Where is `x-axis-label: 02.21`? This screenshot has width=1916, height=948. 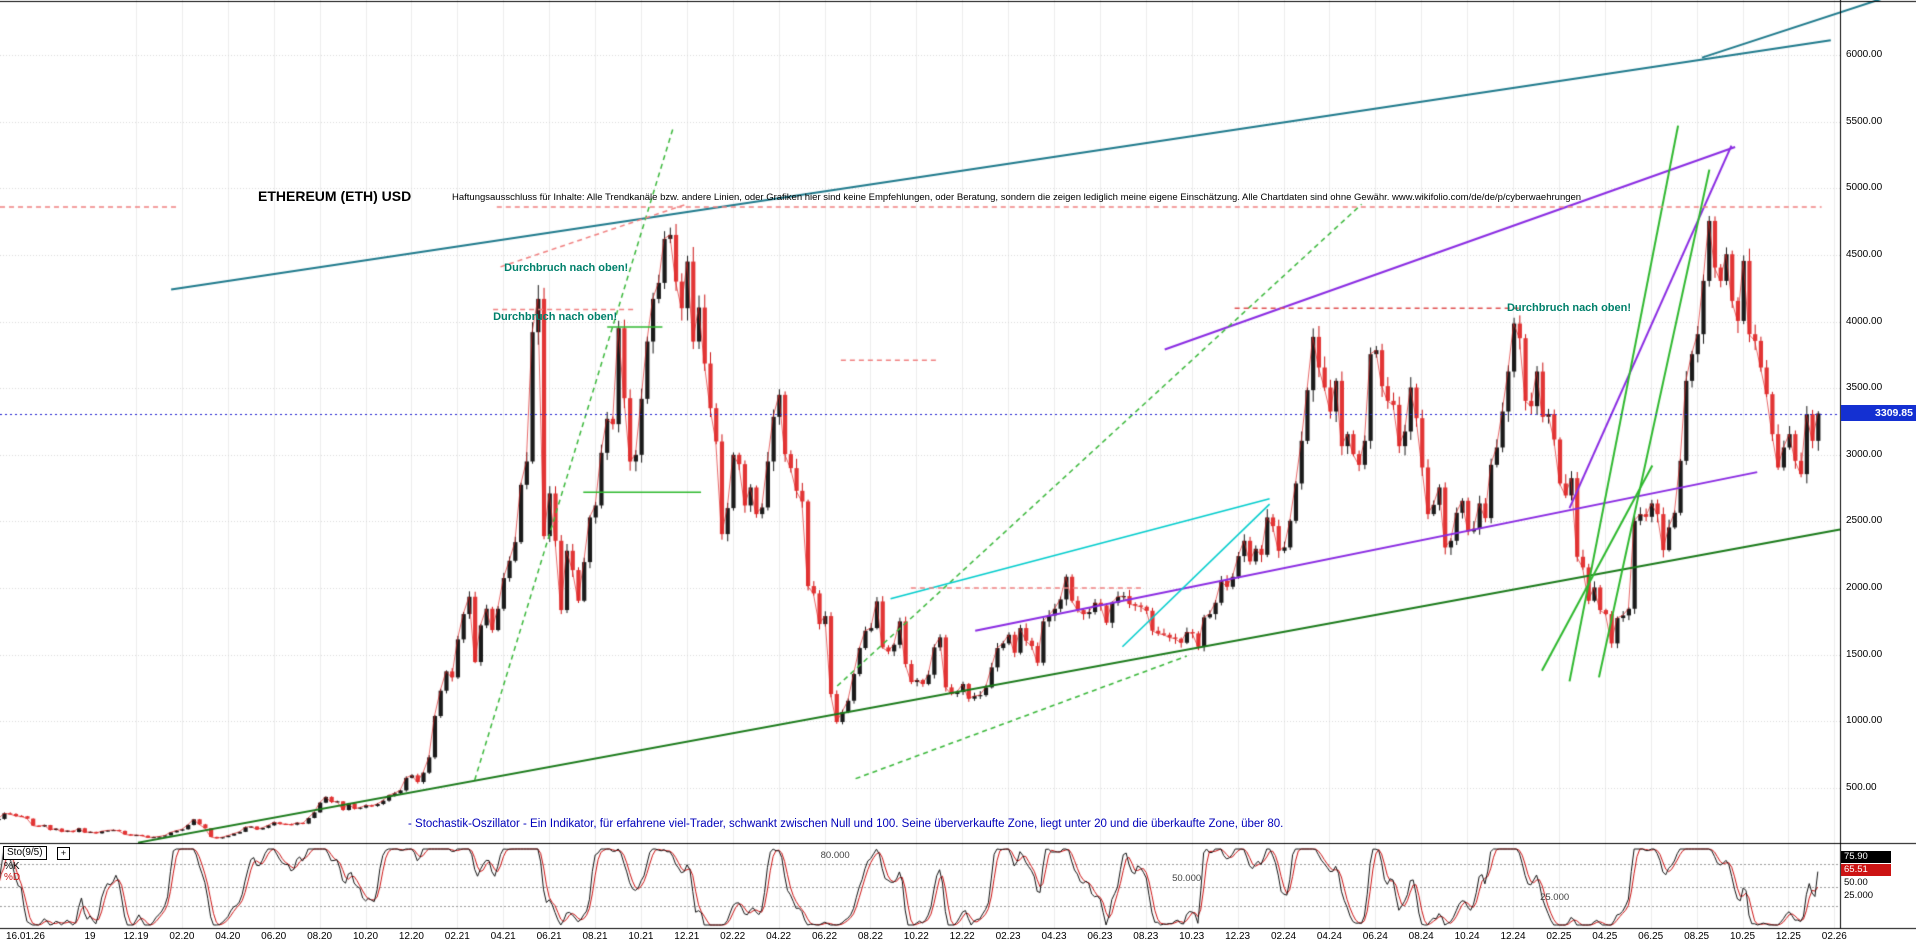 x-axis-label: 02.21 is located at coordinates (457, 936).